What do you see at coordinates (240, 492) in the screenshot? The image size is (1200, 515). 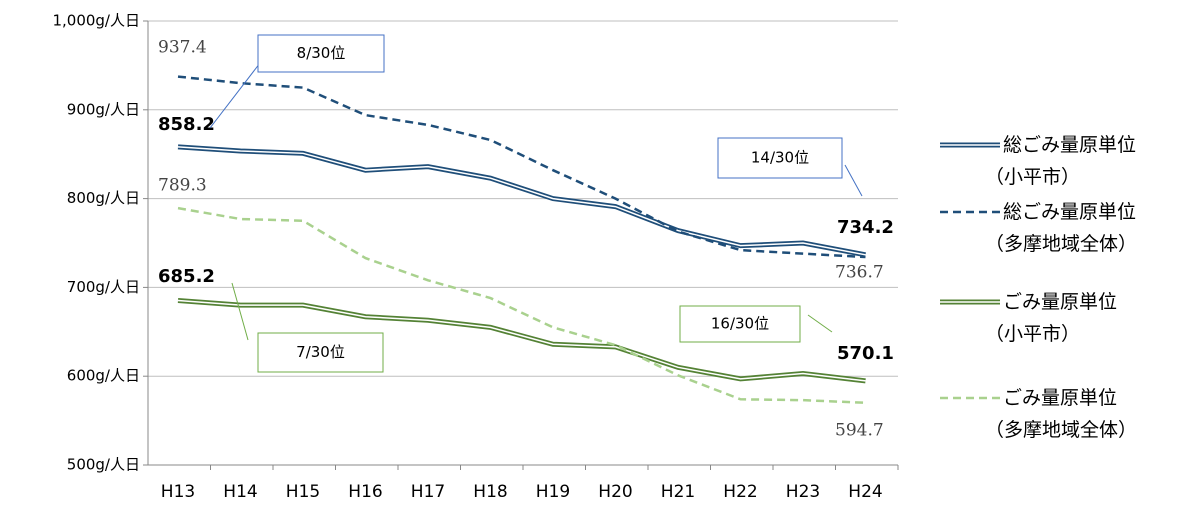 I see `x-tick-label: H14` at bounding box center [240, 492].